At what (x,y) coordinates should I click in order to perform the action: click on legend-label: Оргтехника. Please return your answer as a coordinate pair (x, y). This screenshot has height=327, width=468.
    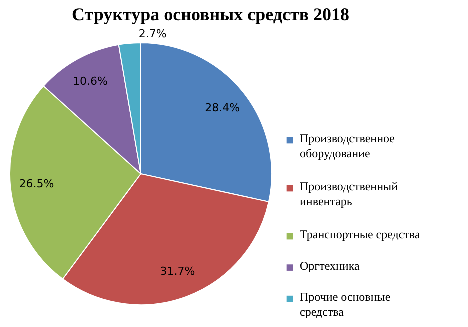
    Looking at the image, I should click on (330, 265).